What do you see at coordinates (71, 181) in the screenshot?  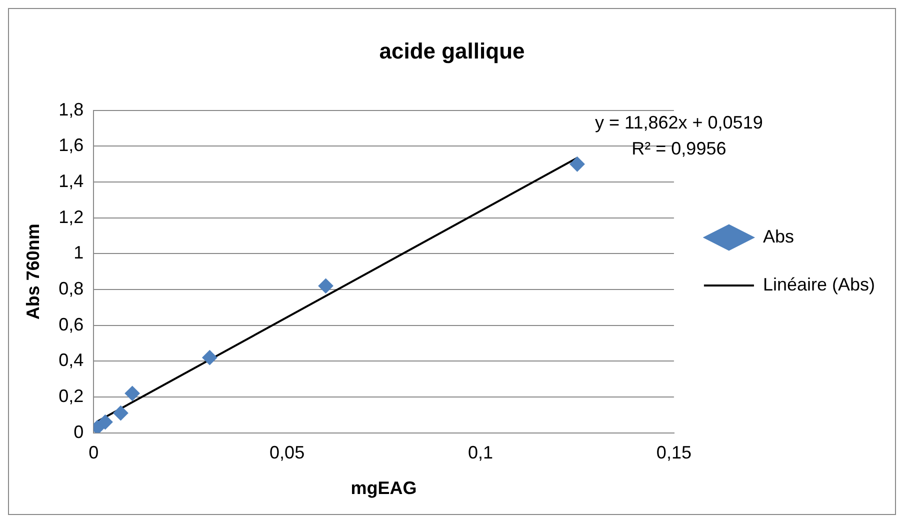 I see `y-tick-label: 1,4` at bounding box center [71, 181].